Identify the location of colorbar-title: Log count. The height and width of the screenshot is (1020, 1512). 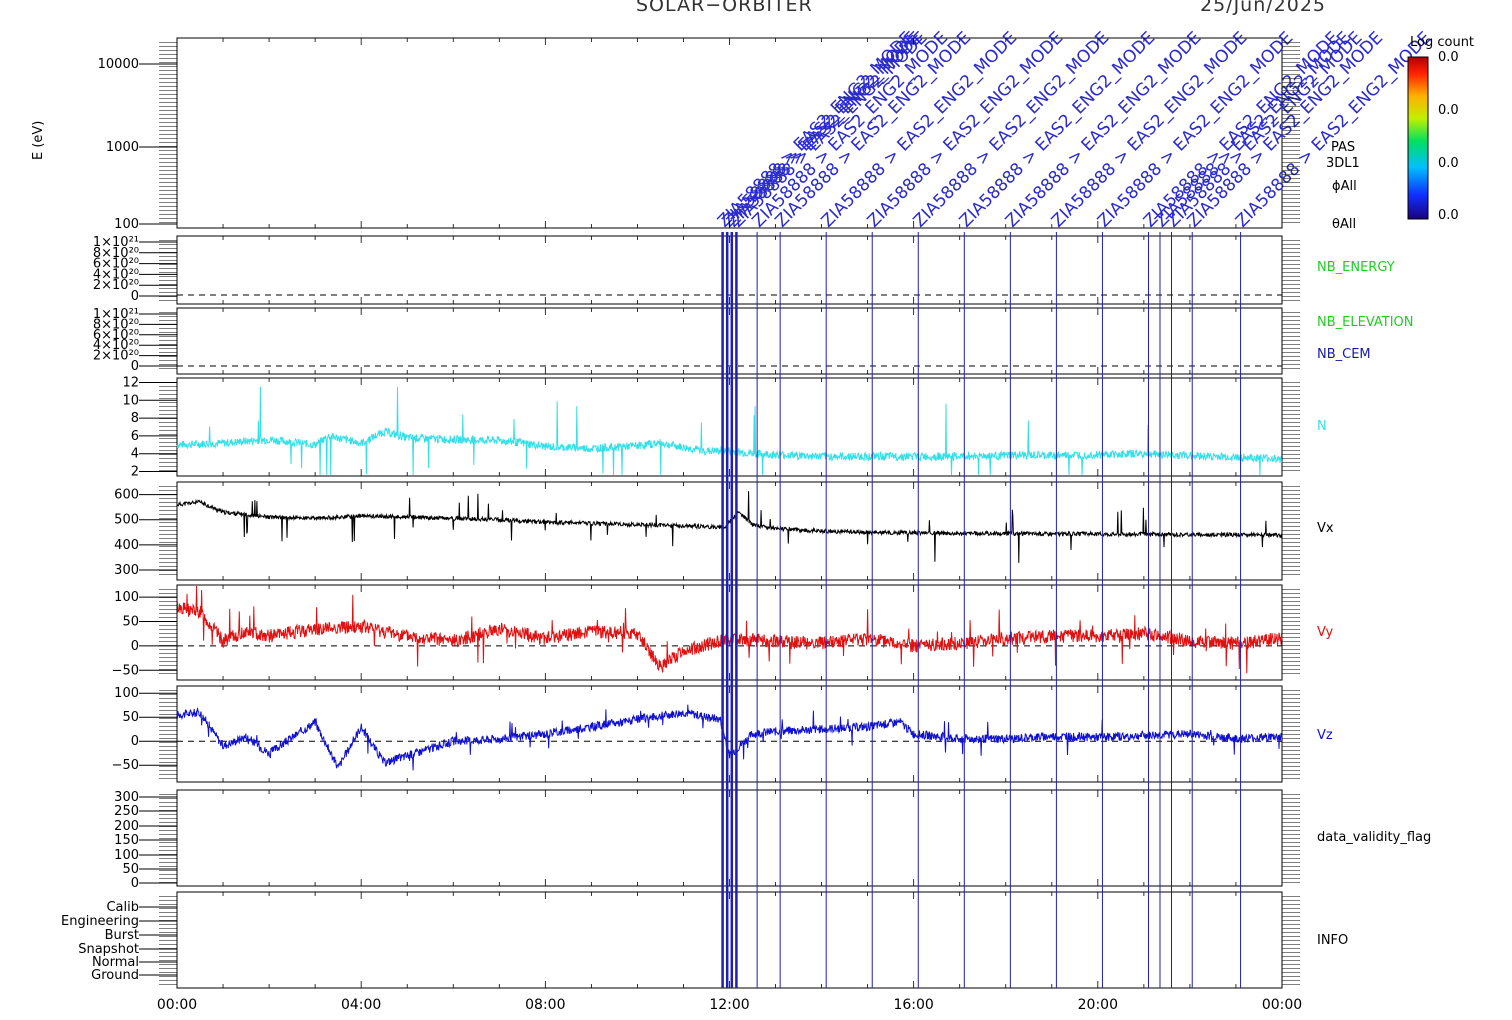
(1442, 42).